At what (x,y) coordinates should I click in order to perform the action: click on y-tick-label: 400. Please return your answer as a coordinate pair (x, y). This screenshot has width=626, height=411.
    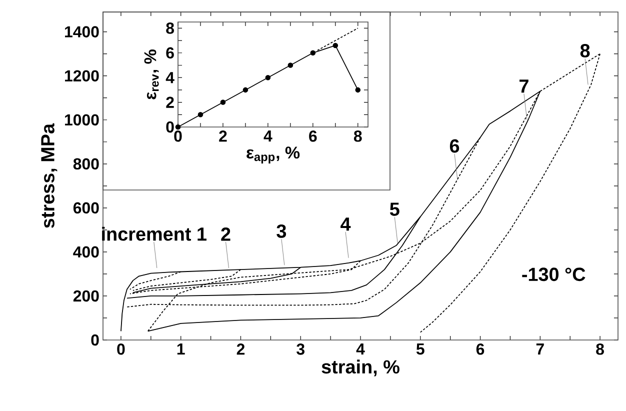
    Looking at the image, I should click on (86, 252).